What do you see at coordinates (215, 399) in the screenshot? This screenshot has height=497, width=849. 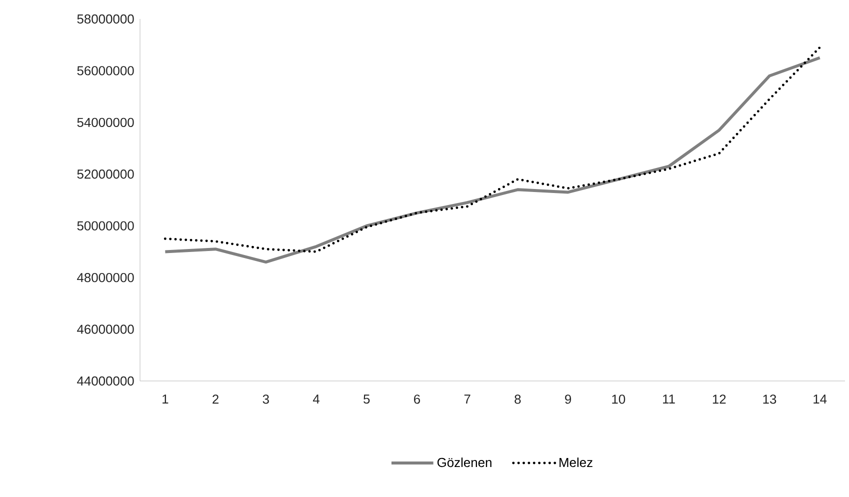 I see `x-tick-label: 2` at bounding box center [215, 399].